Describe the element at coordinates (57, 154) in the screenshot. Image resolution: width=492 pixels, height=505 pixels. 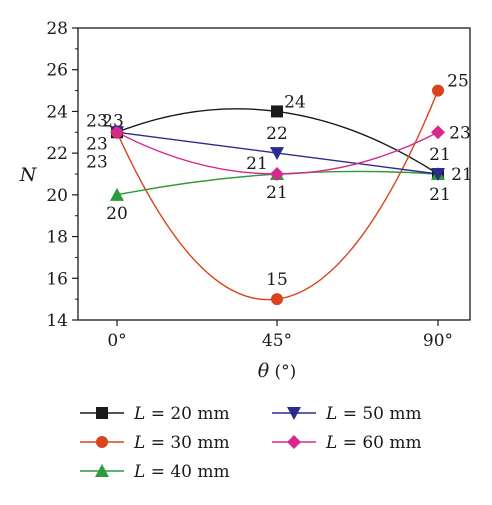
I see `y-tick-label: 22` at that location.